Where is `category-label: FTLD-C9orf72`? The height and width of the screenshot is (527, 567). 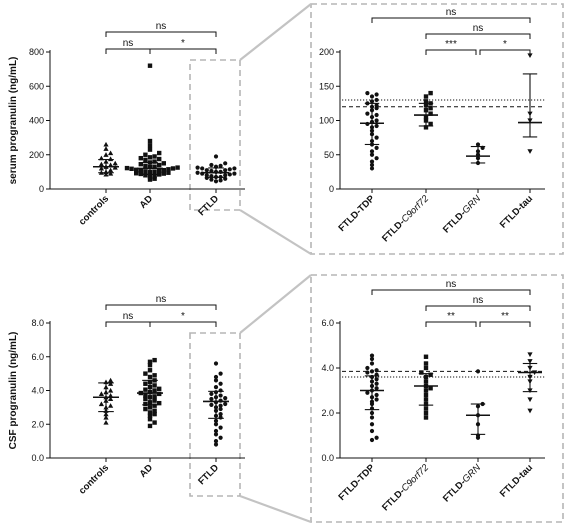
category-label: FTLD-C9orf72 is located at coordinates (406, 219).